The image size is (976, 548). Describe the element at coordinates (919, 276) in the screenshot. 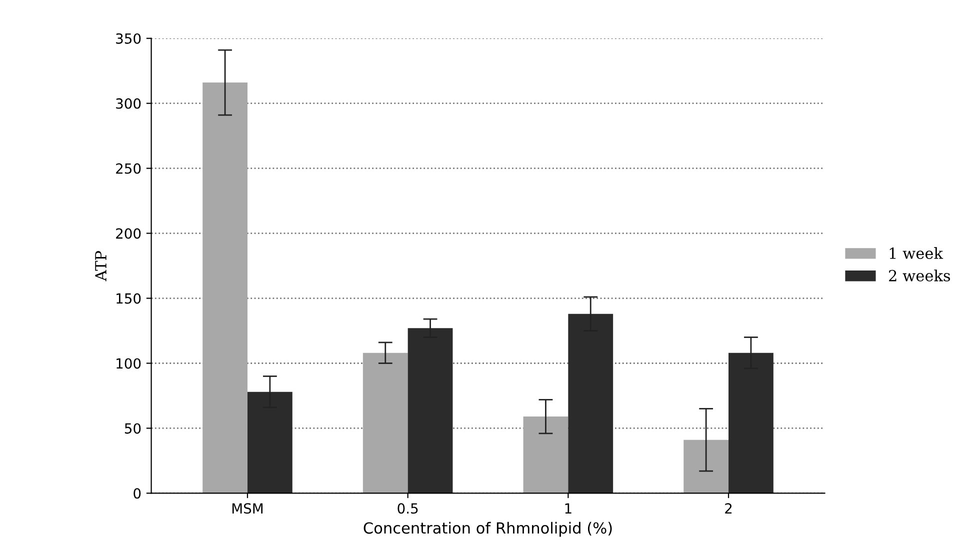

I see `legend-label: 2 weeks` at that location.